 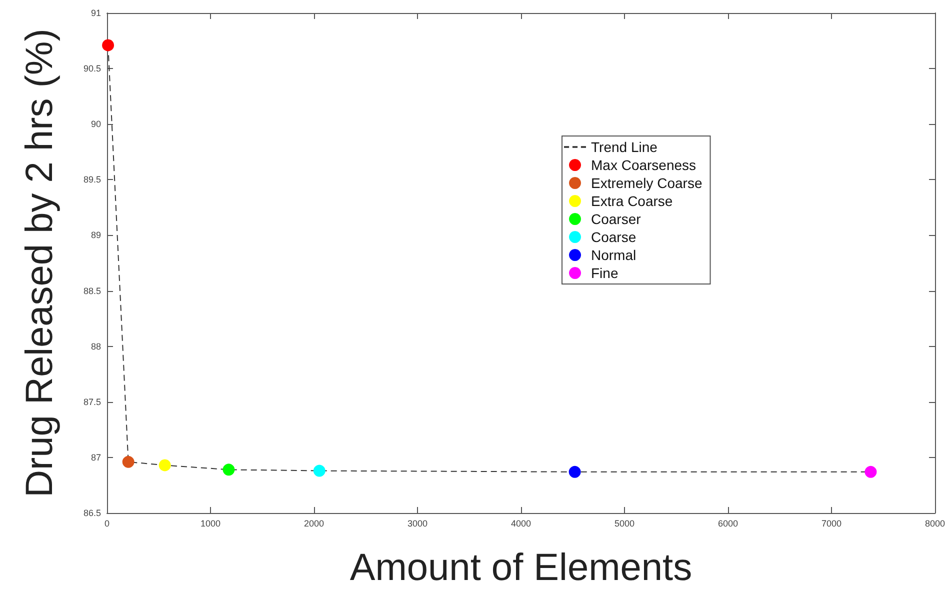 I want to click on legend-label: Fine, so click(x=604, y=273).